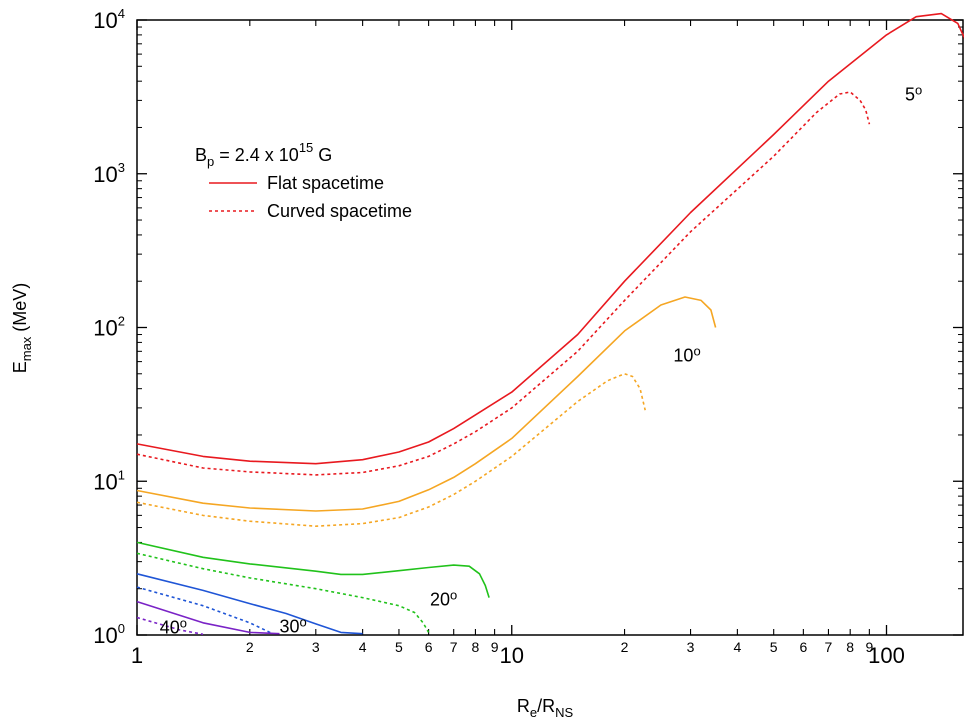 The image size is (964, 719). Describe the element at coordinates (339, 211) in the screenshot. I see `legend-curved-label: Curved spacetime` at that location.